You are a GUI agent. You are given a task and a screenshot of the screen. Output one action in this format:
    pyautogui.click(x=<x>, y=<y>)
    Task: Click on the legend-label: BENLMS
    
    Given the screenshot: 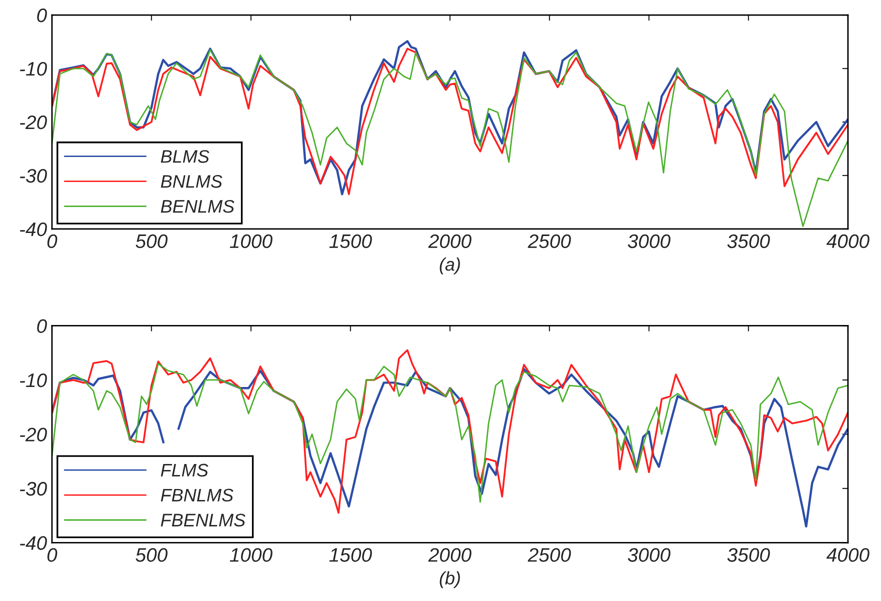 What is the action you would take?
    pyautogui.click(x=197, y=206)
    